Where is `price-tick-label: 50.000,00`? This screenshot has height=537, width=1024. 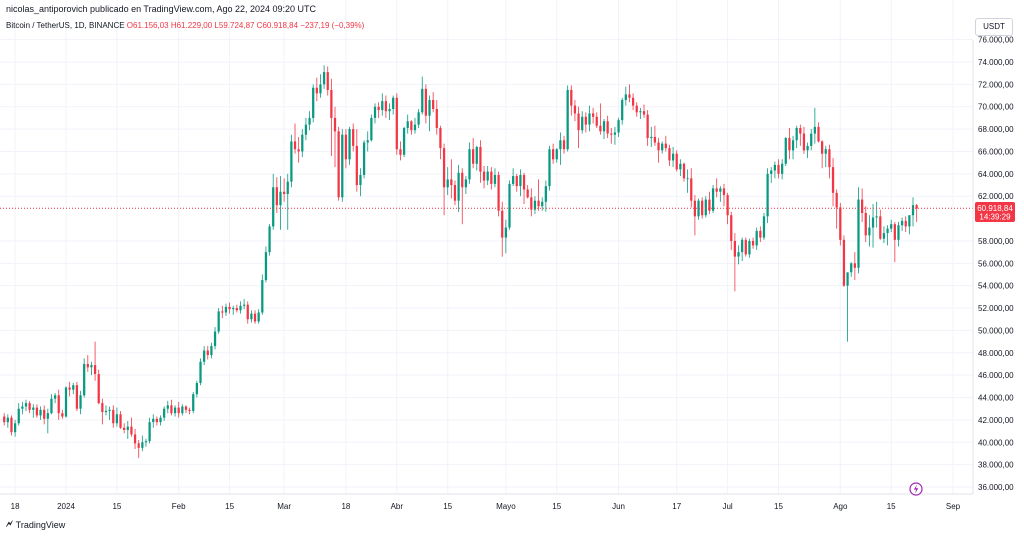
price-tick-label: 50.000,00 is located at coordinates (996, 330).